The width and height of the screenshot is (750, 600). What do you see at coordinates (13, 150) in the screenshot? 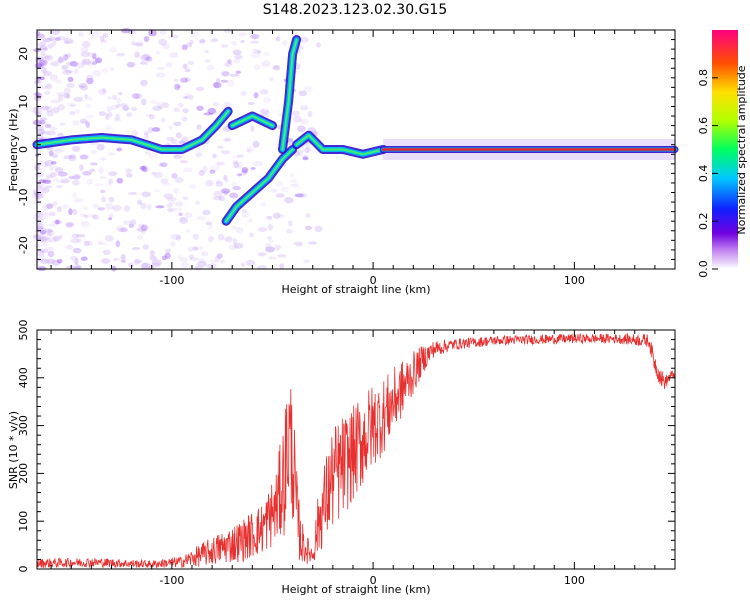
I see `spectrogram-ylabel: Frequency (Hz)` at bounding box center [13, 150].